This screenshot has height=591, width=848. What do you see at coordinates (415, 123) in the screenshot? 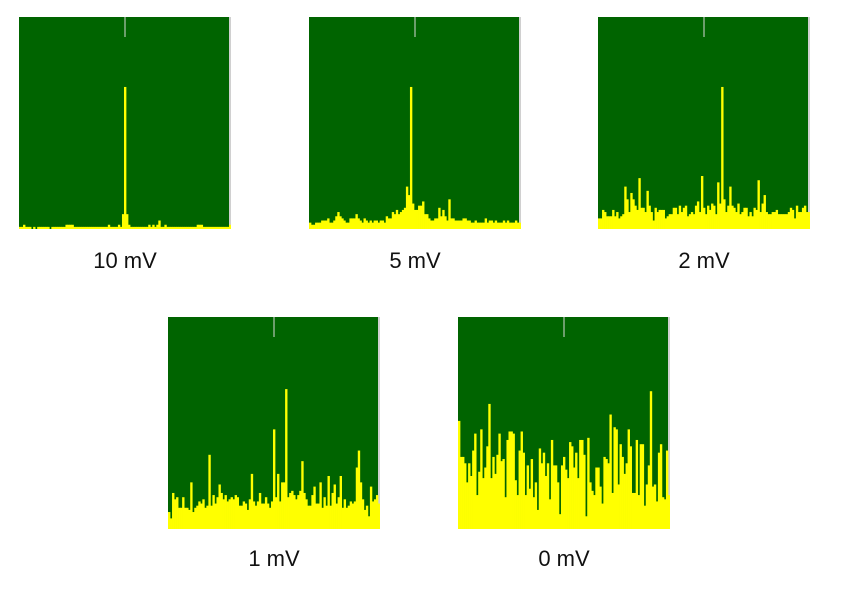
I see `spectrum-panel-5mv` at bounding box center [415, 123].